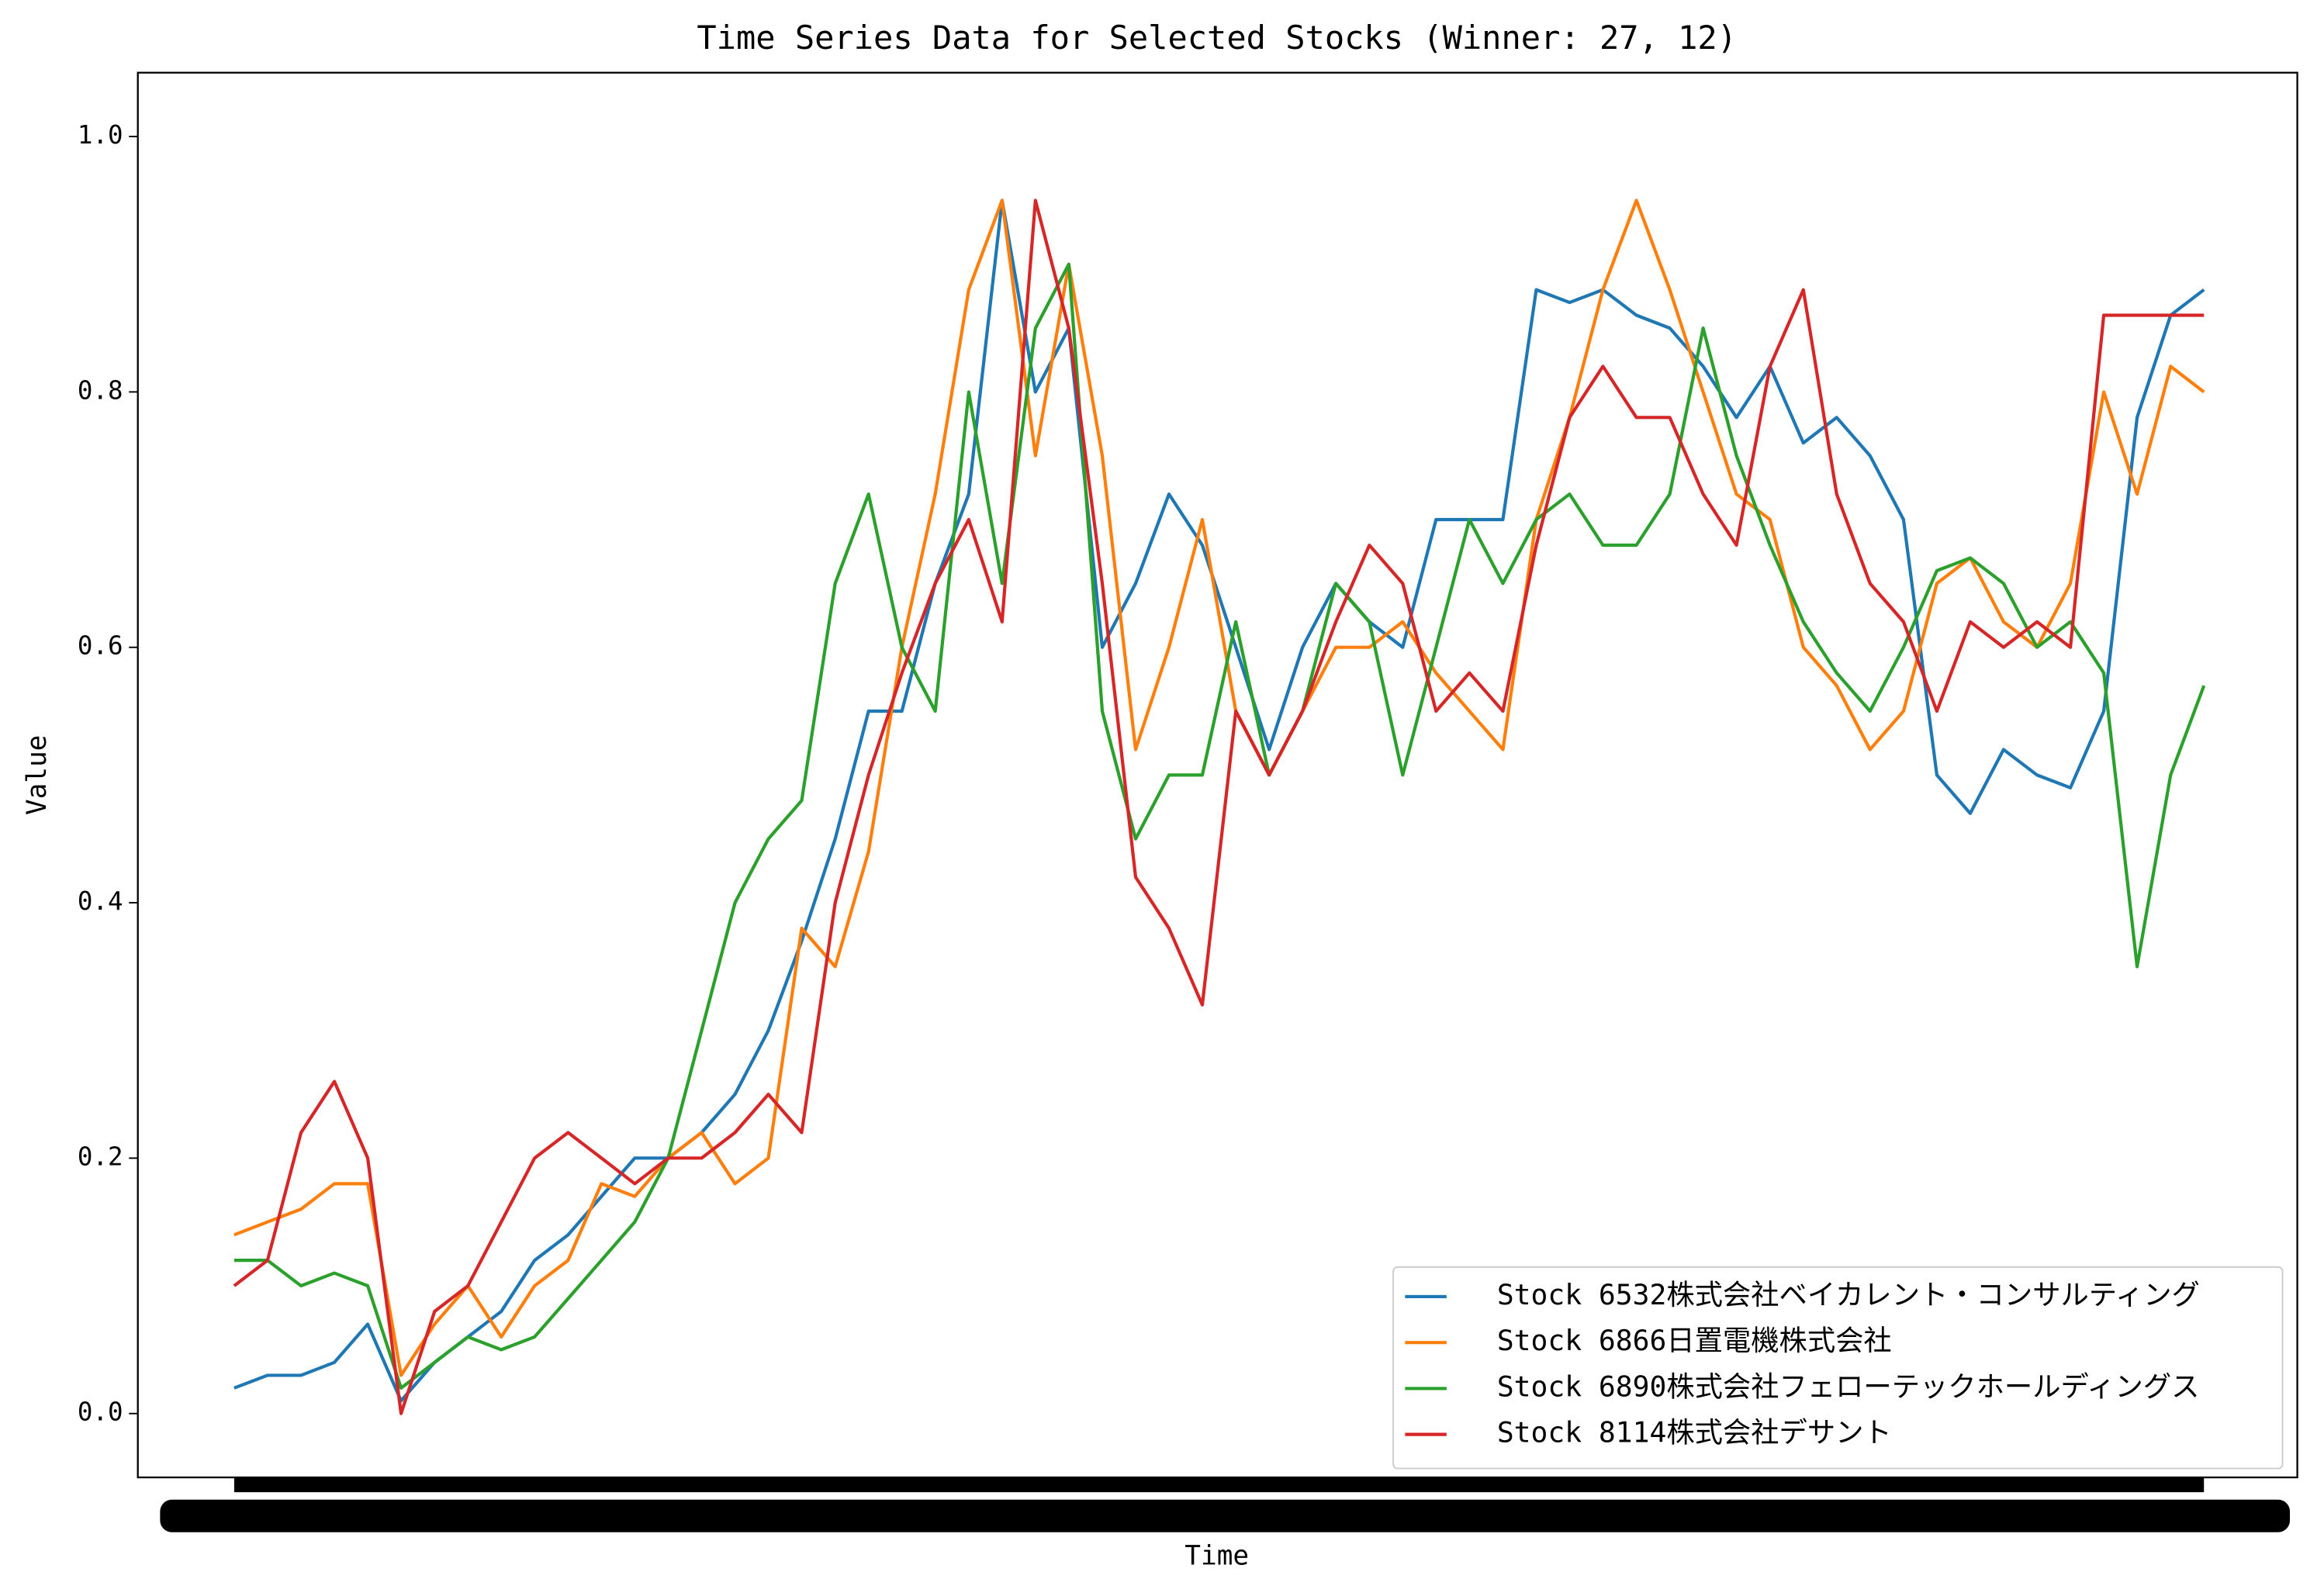 Image resolution: width=2324 pixels, height=1596 pixels. I want to click on legend-box, so click(1838, 1368).